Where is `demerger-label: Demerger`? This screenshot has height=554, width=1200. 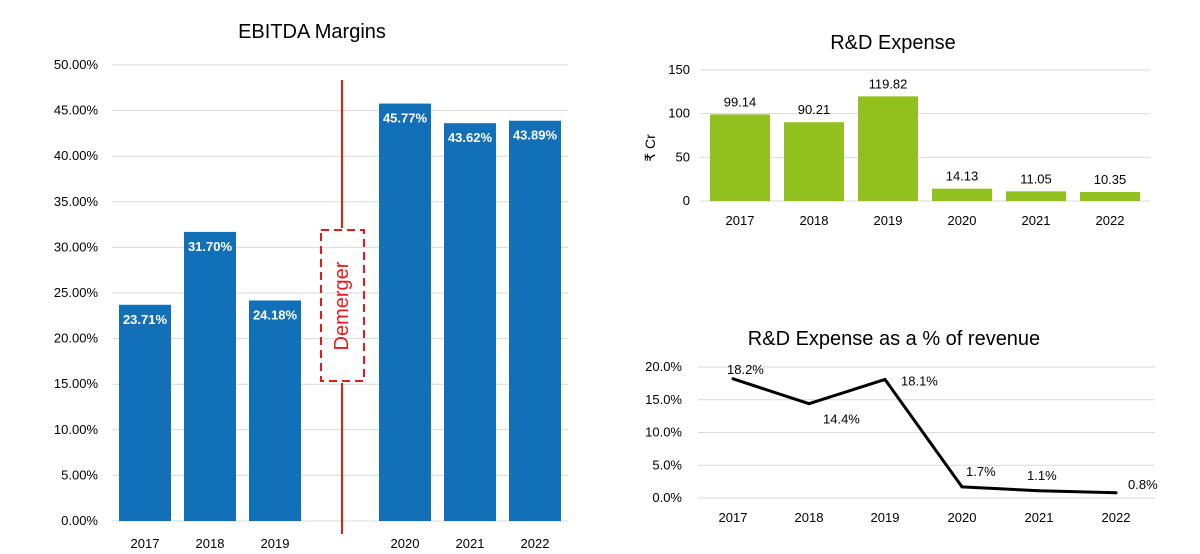
demerger-label: Demerger is located at coordinates (342, 305).